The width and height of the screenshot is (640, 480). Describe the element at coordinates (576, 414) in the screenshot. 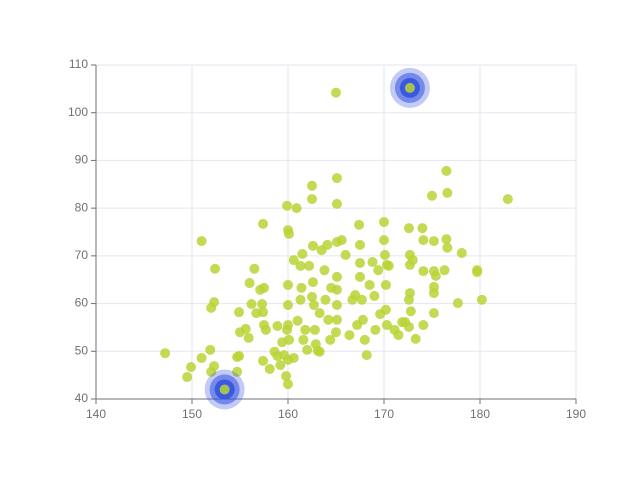

I see `x-tick-label: 190` at that location.